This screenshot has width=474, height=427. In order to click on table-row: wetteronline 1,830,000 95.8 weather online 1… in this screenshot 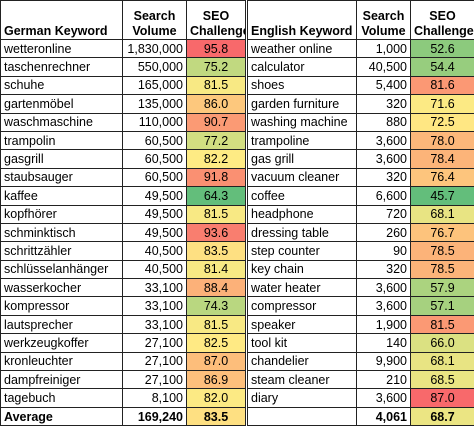, I will do `click(237, 48)`.